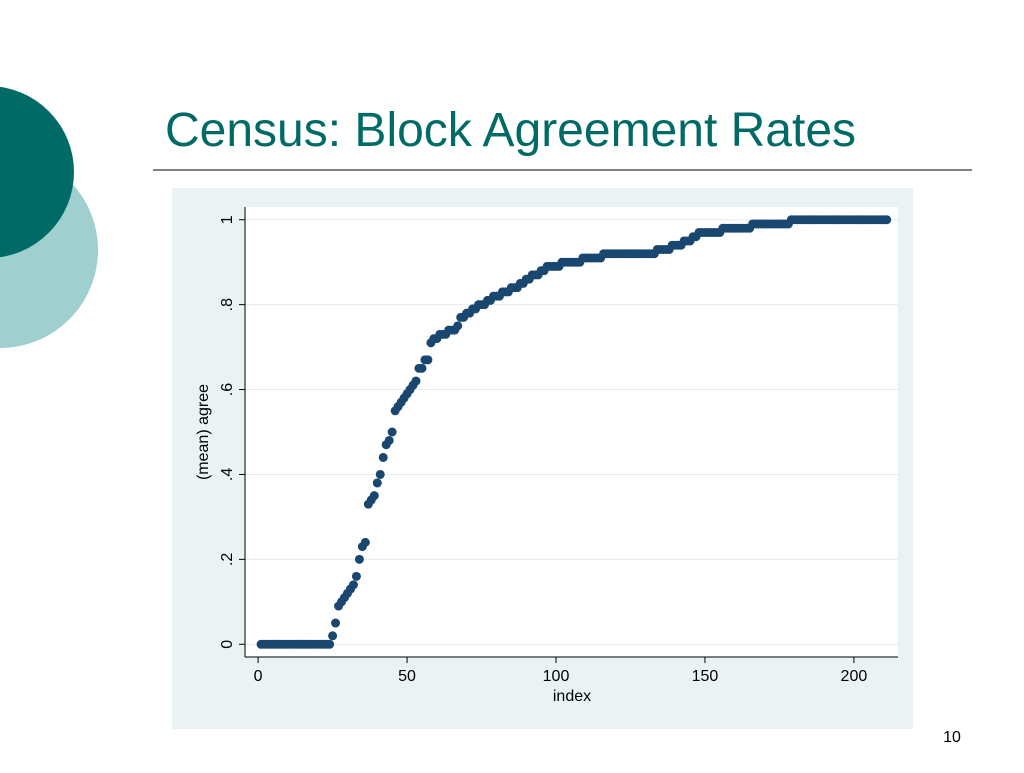 Image resolution: width=1024 pixels, height=773 pixels. What do you see at coordinates (227, 219) in the screenshot?
I see `y-tick-label: 1` at bounding box center [227, 219].